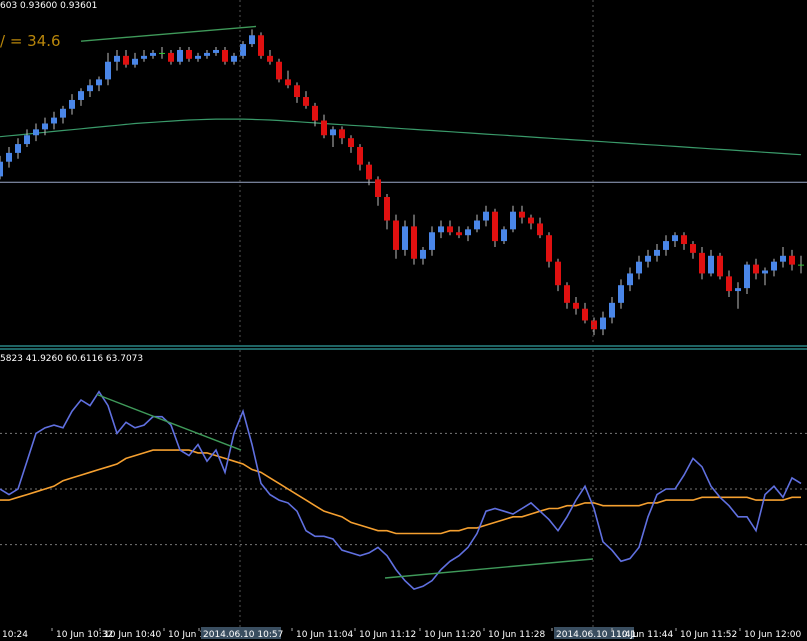  What do you see at coordinates (30, 41) in the screenshot?
I see `annotation-label: / = 34.6` at bounding box center [30, 41].